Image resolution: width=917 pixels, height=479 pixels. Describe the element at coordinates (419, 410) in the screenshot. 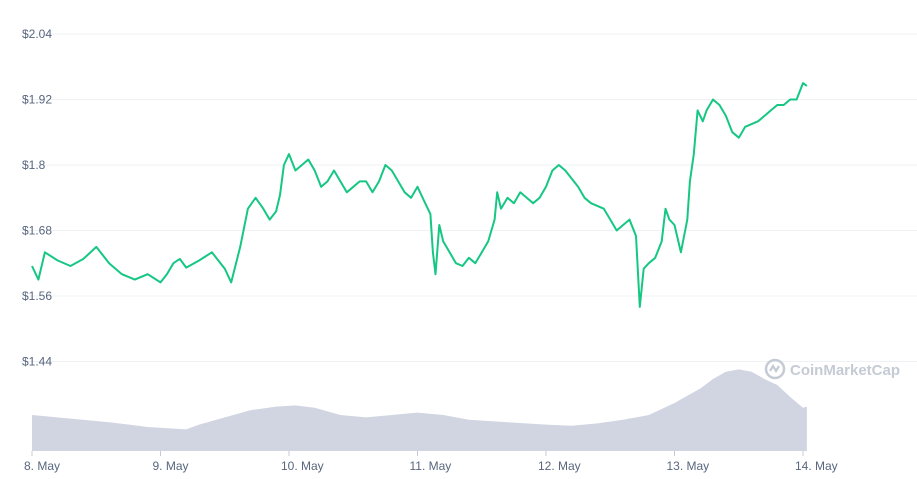

I see `volume-area` at that location.